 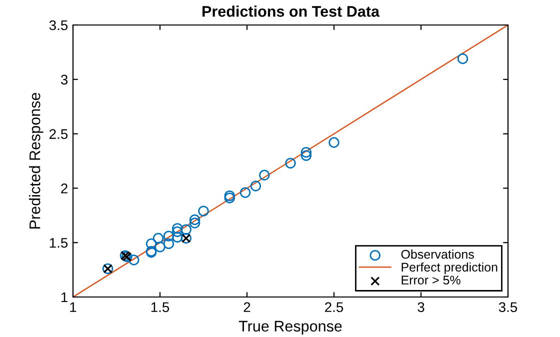 I want to click on y-tick-label: 3.5, so click(x=58, y=25).